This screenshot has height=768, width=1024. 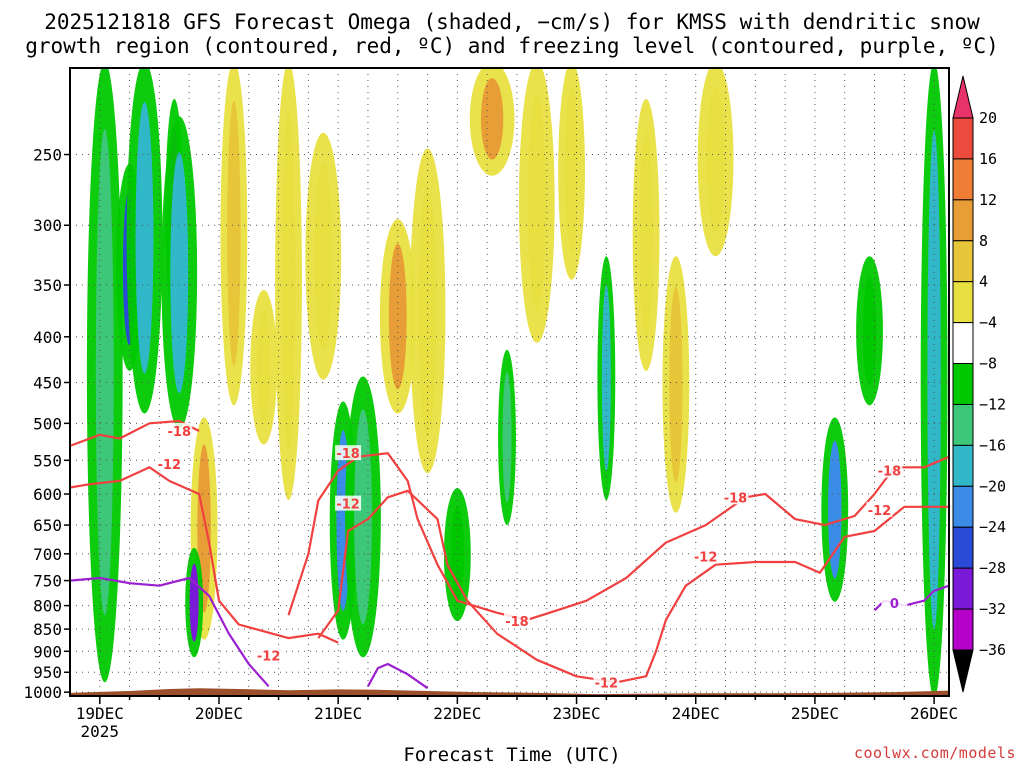 I want to click on colorbar-label-0: 20, so click(x=988, y=118).